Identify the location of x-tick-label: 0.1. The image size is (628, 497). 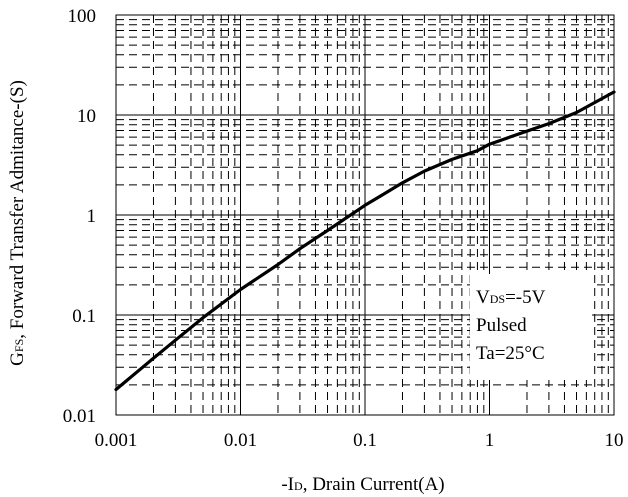
(365, 440).